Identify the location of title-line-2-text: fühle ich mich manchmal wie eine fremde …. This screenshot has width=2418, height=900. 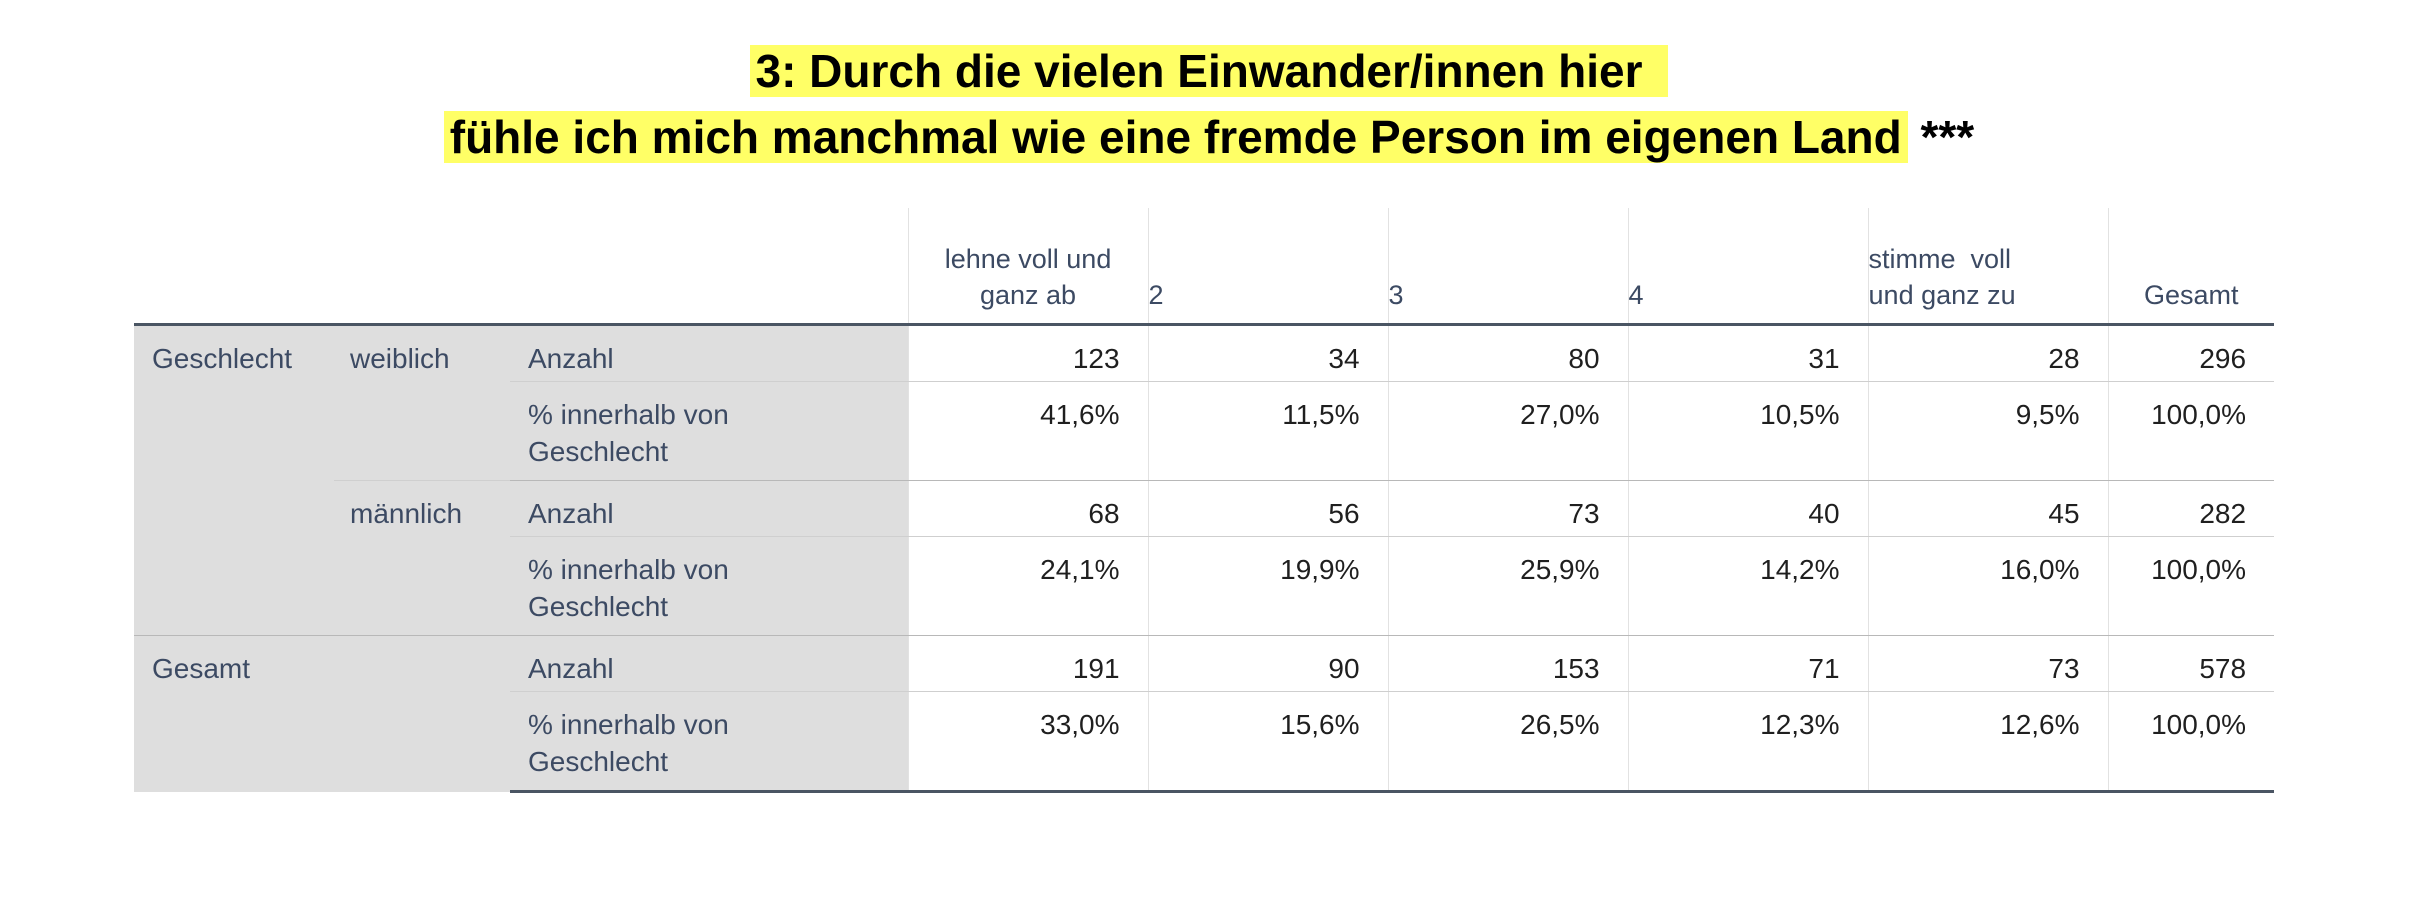
(1175, 137).